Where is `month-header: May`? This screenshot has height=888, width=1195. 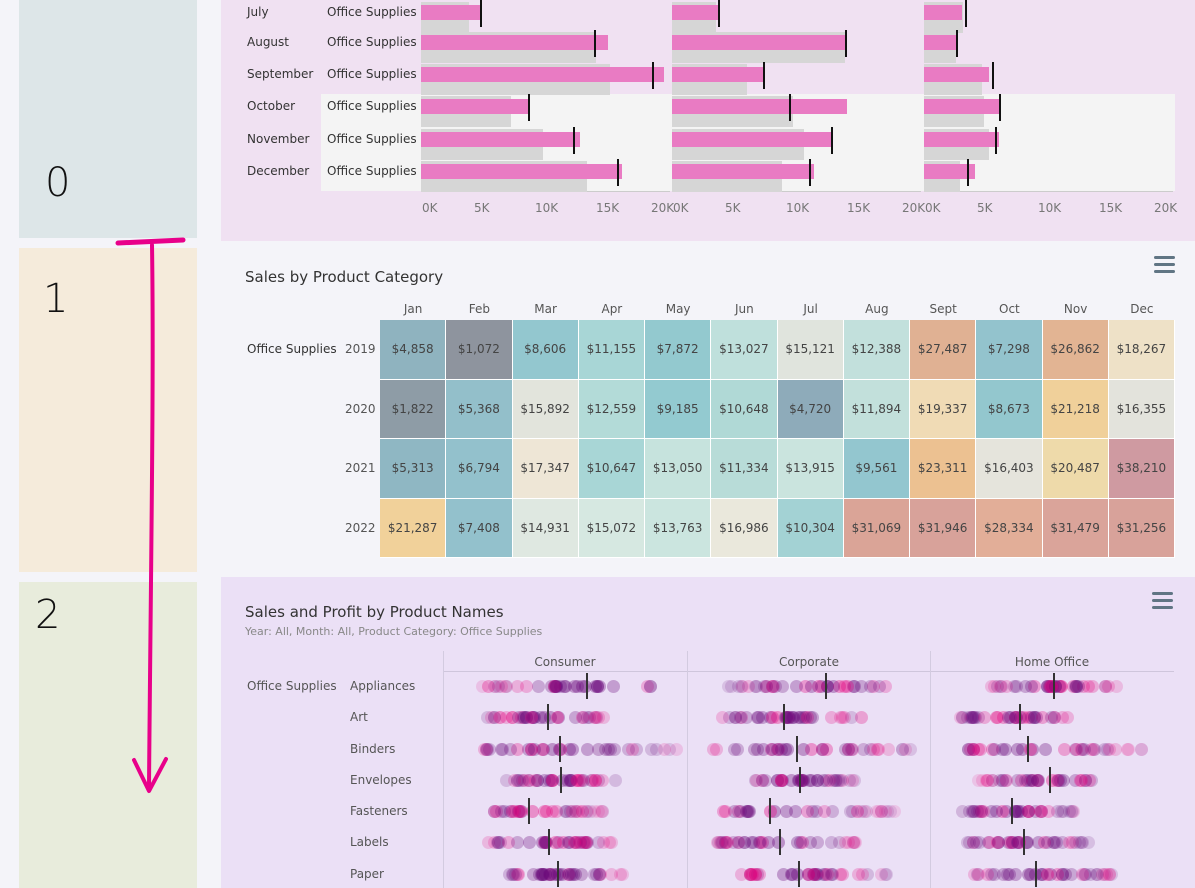 month-header: May is located at coordinates (678, 309).